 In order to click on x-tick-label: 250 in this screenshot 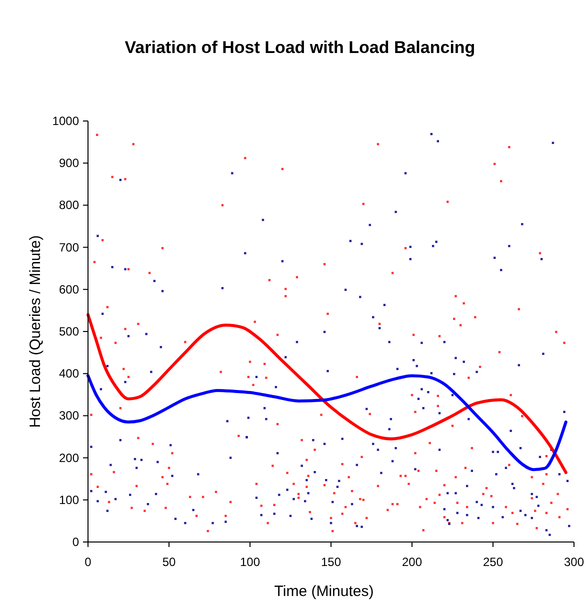, I will do `click(493, 562)`.